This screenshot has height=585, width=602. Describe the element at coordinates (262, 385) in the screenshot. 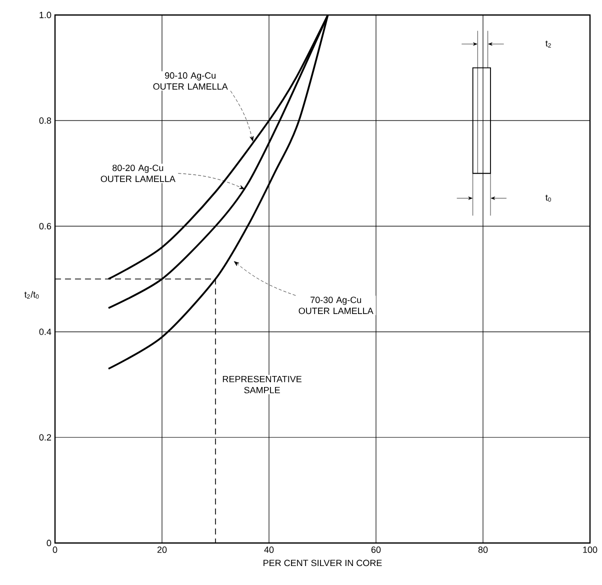

I see `annotation: REPRESENTATIVE SAMPLE` at that location.